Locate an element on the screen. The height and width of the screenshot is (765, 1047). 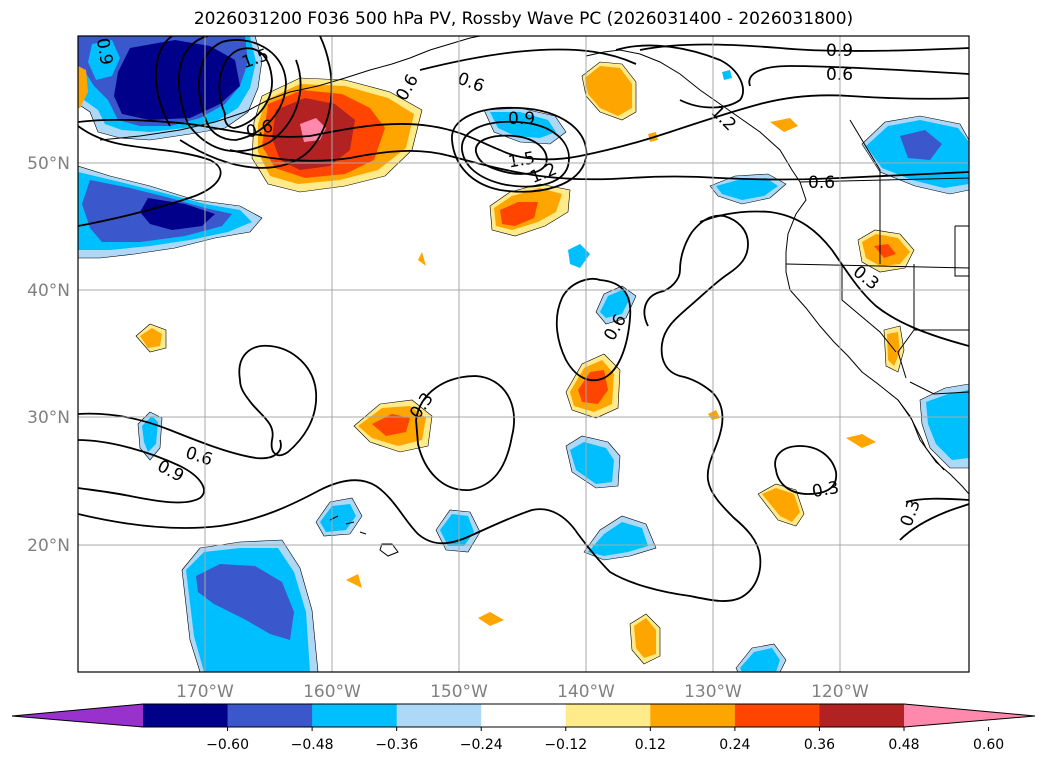
positive-anomaly-central is located at coordinates (530, 210).